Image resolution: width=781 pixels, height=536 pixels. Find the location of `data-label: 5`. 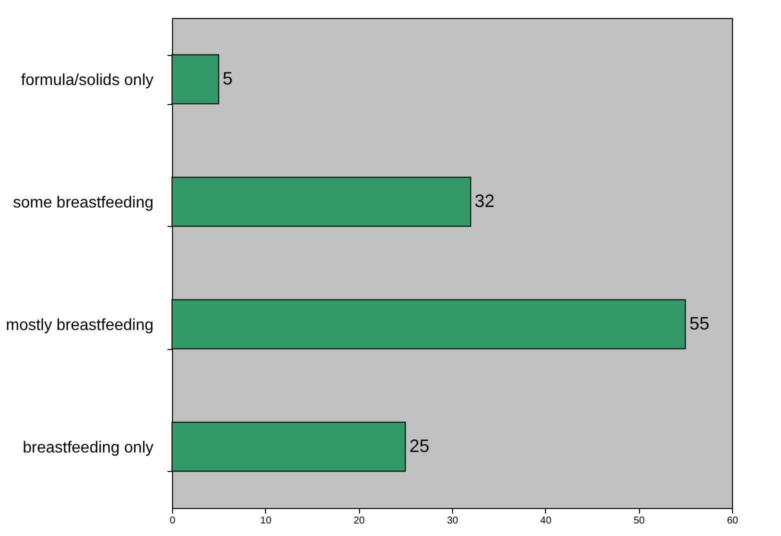

data-label: 5 is located at coordinates (227, 78).